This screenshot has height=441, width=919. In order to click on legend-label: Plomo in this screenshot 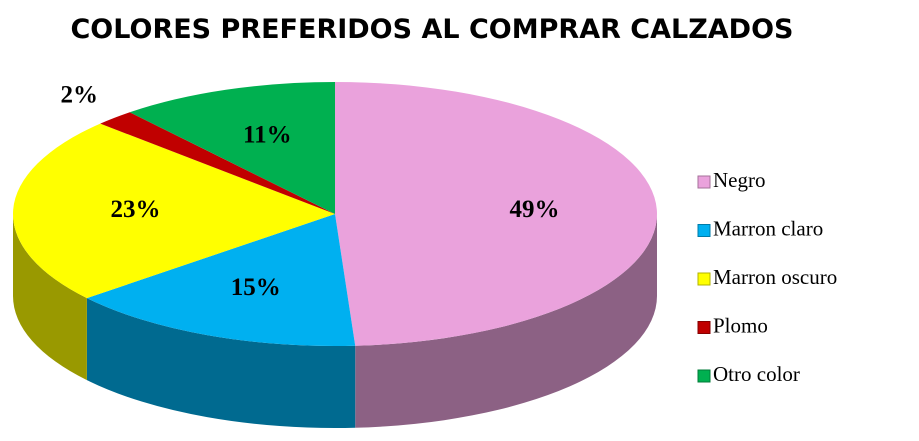, I will do `click(740, 325)`.